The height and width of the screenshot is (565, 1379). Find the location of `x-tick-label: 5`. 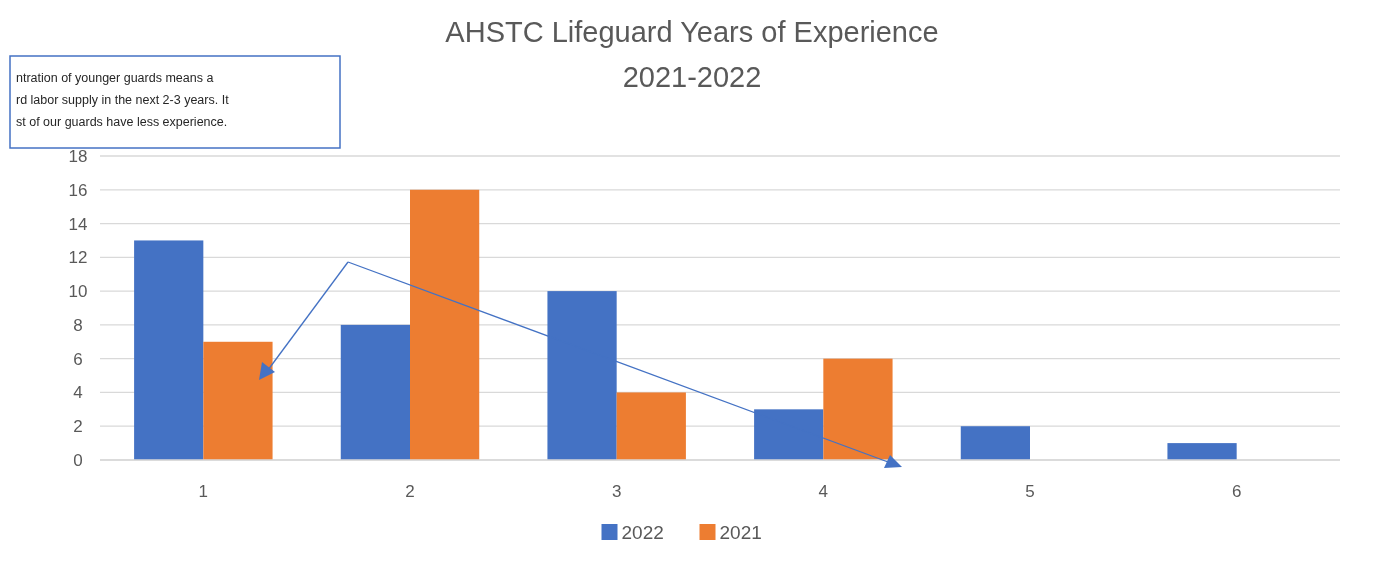

x-tick-label: 5 is located at coordinates (1030, 491).